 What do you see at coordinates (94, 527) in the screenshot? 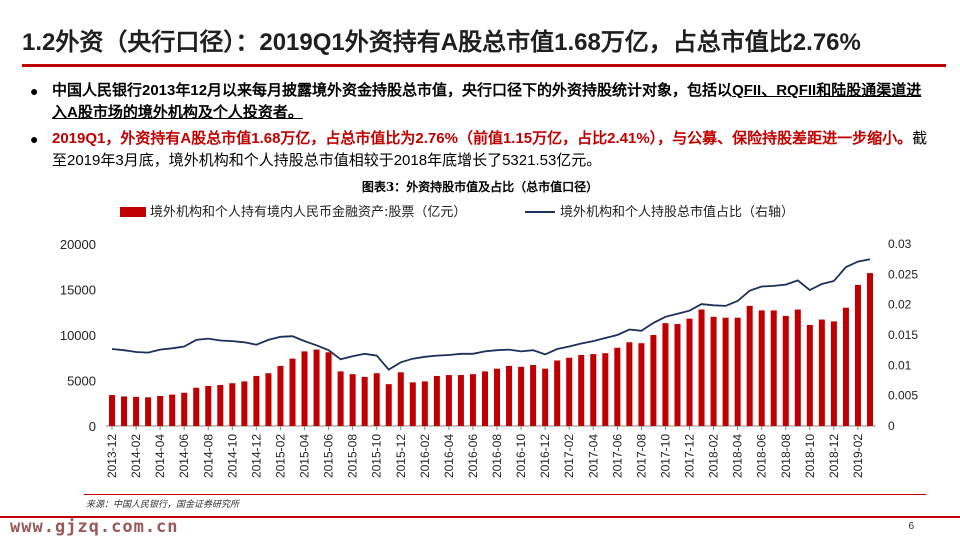
I see `watermark-logo: www.gjzq.com.cn` at bounding box center [94, 527].